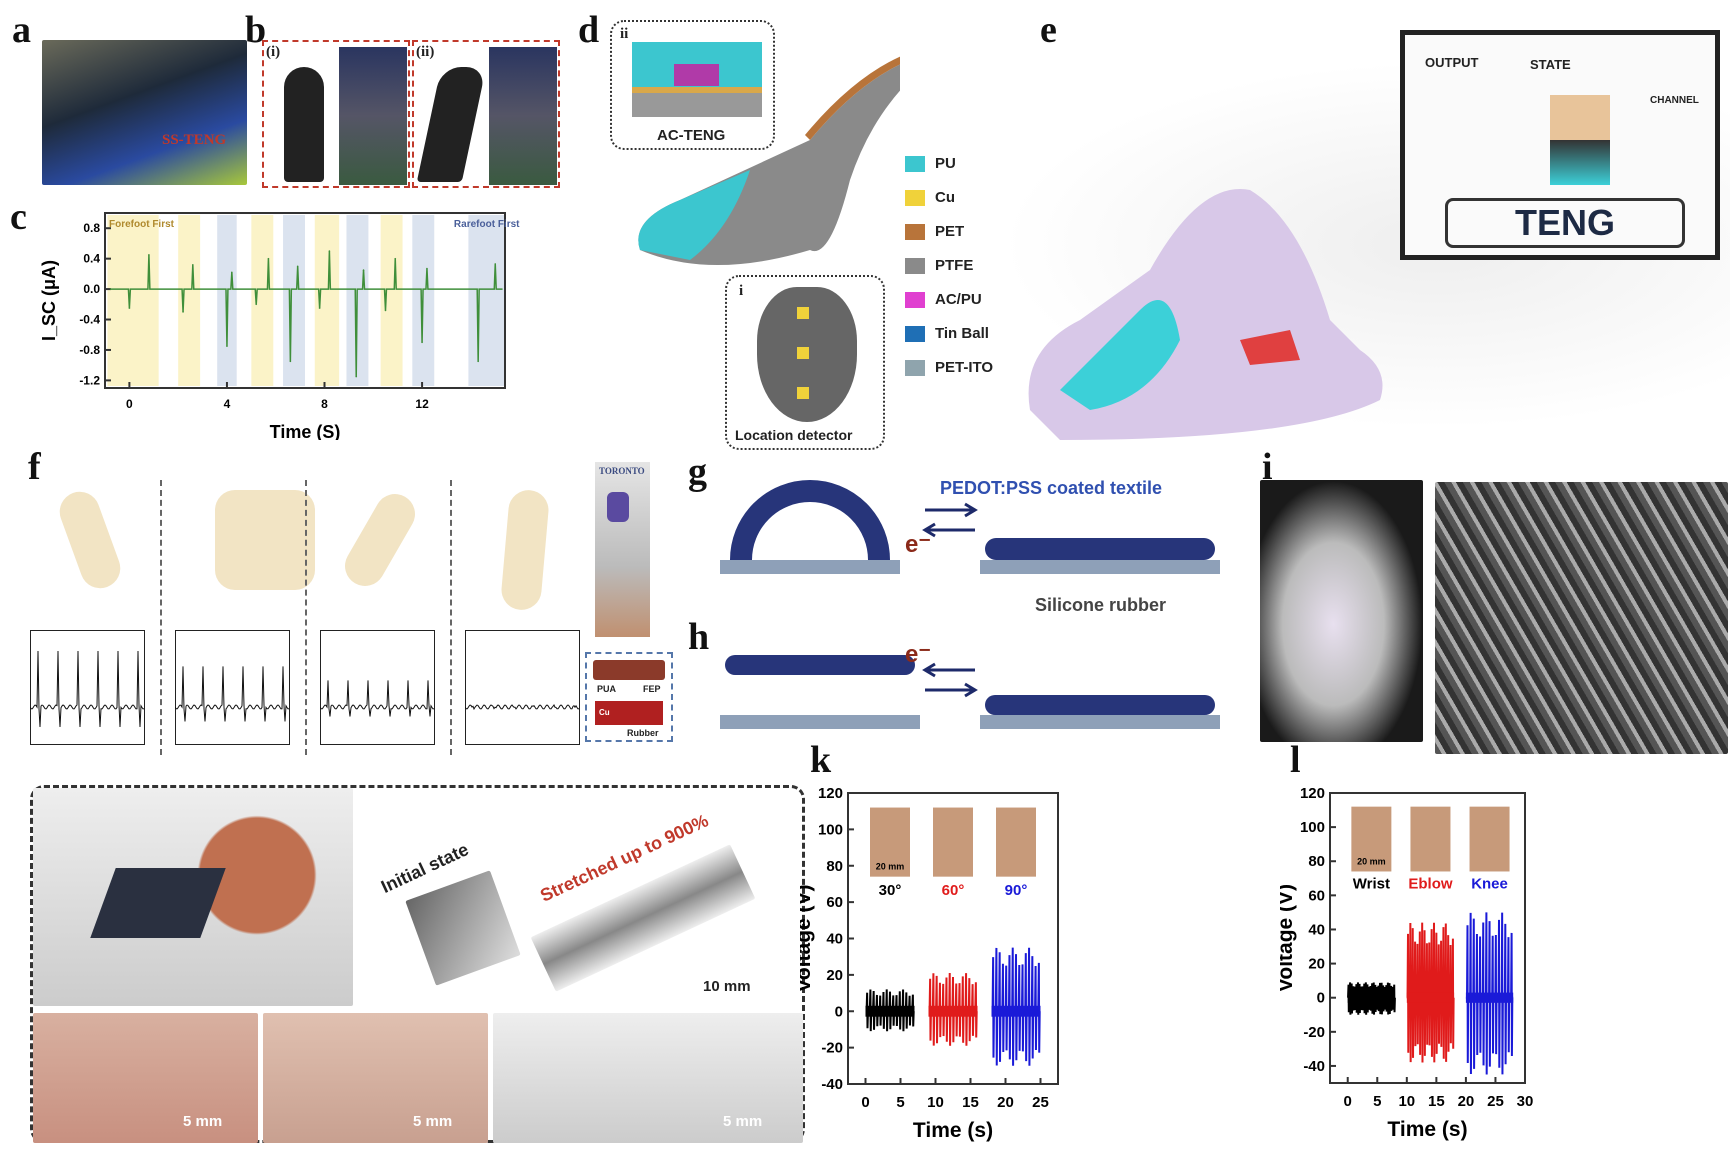  I want to click on twist-photo: 5 mm, so click(375, 1078).